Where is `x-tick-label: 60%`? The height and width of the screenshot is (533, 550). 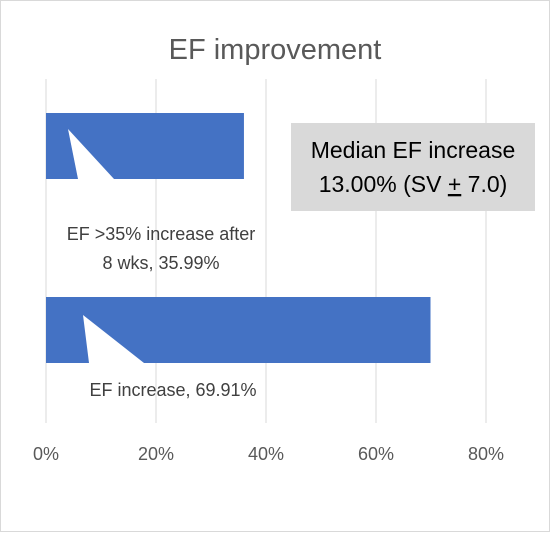 x-tick-label: 60% is located at coordinates (376, 454).